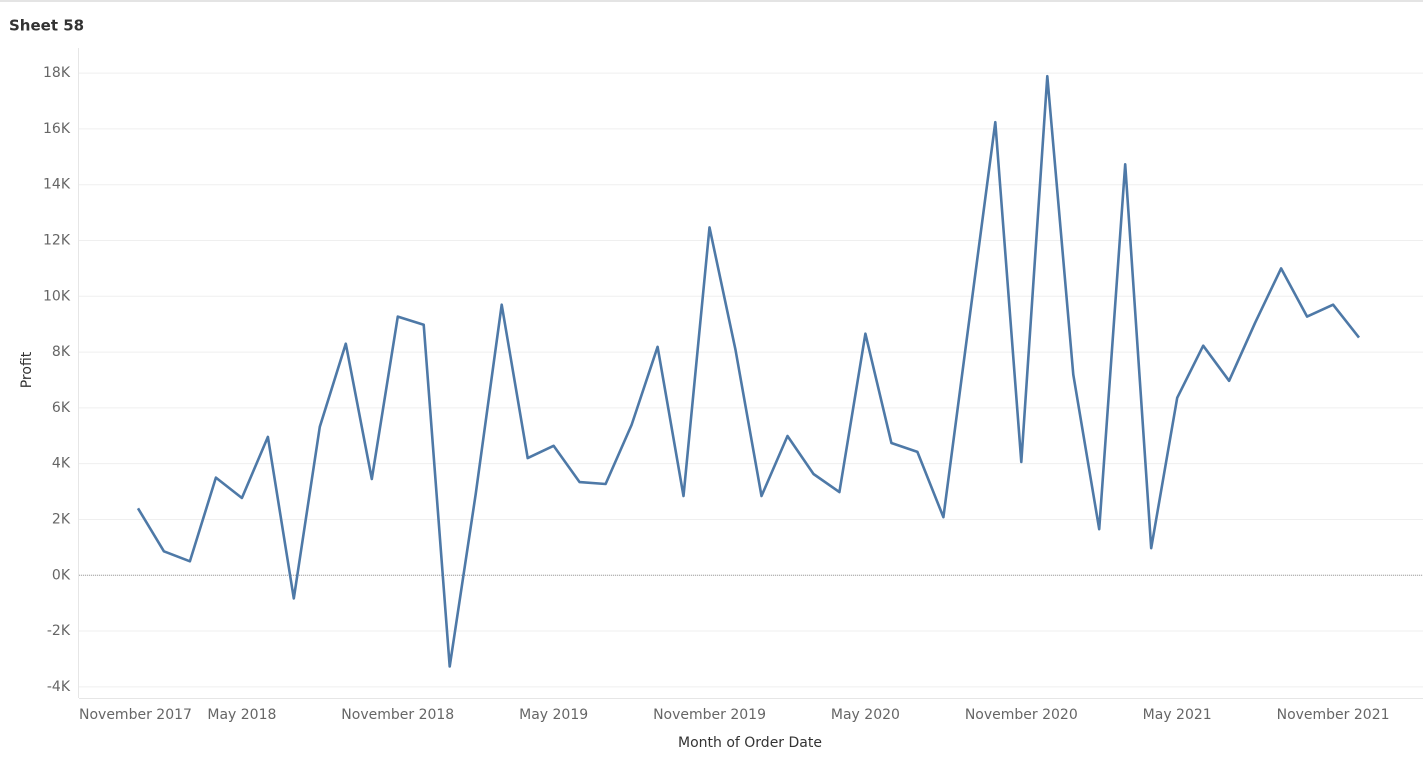 This screenshot has height=760, width=1423. I want to click on x-tick-label: May 2019, so click(553, 715).